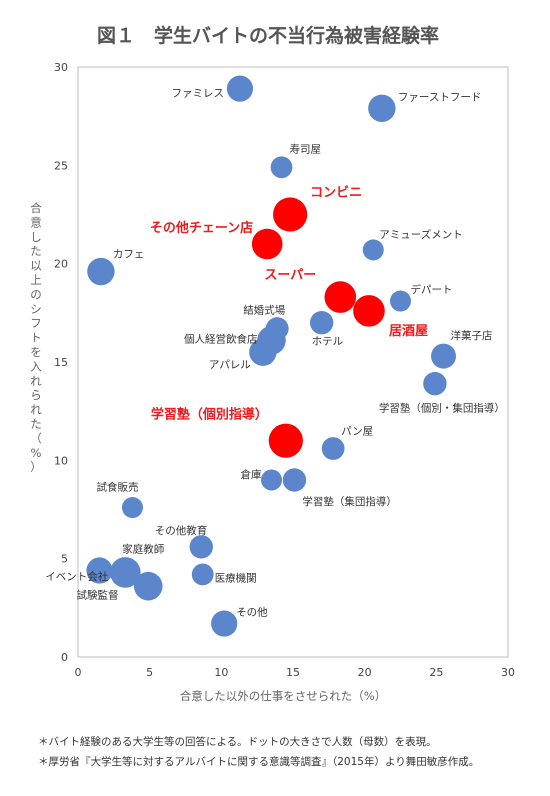 The image size is (550, 796). Describe the element at coordinates (221, 338) in the screenshot. I see `point-label: 個人経営飲食店` at that location.